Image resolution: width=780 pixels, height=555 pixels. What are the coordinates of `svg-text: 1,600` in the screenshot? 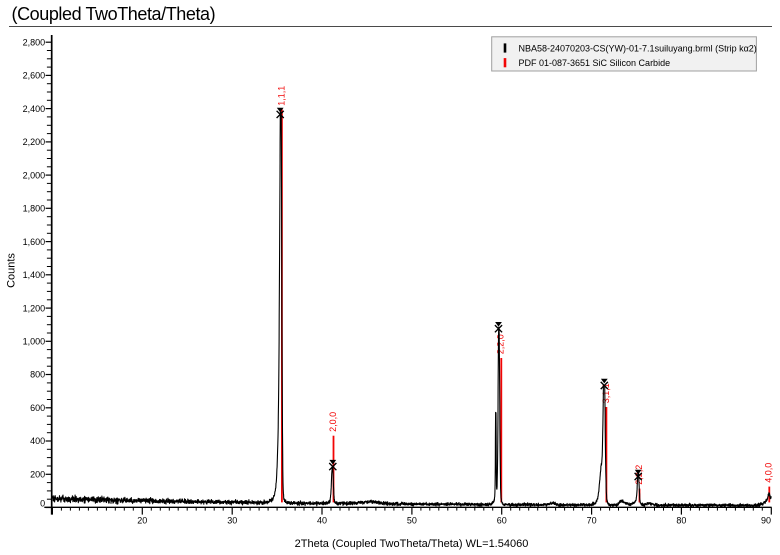 It's located at (34, 242).